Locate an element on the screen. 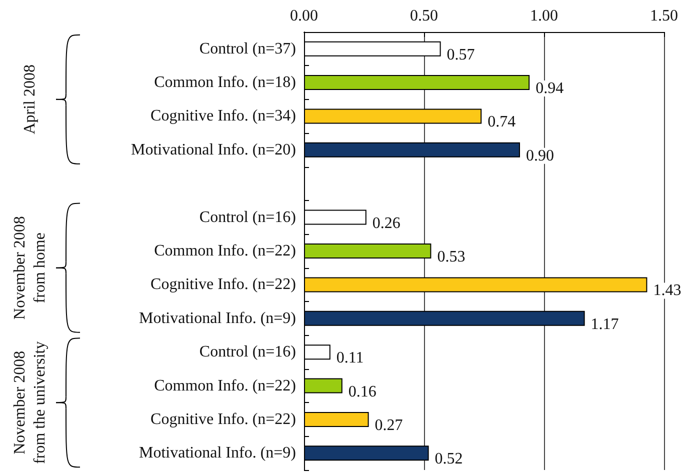 Image resolution: width=684 pixels, height=475 pixels. data-label: 0.52 is located at coordinates (448, 459).